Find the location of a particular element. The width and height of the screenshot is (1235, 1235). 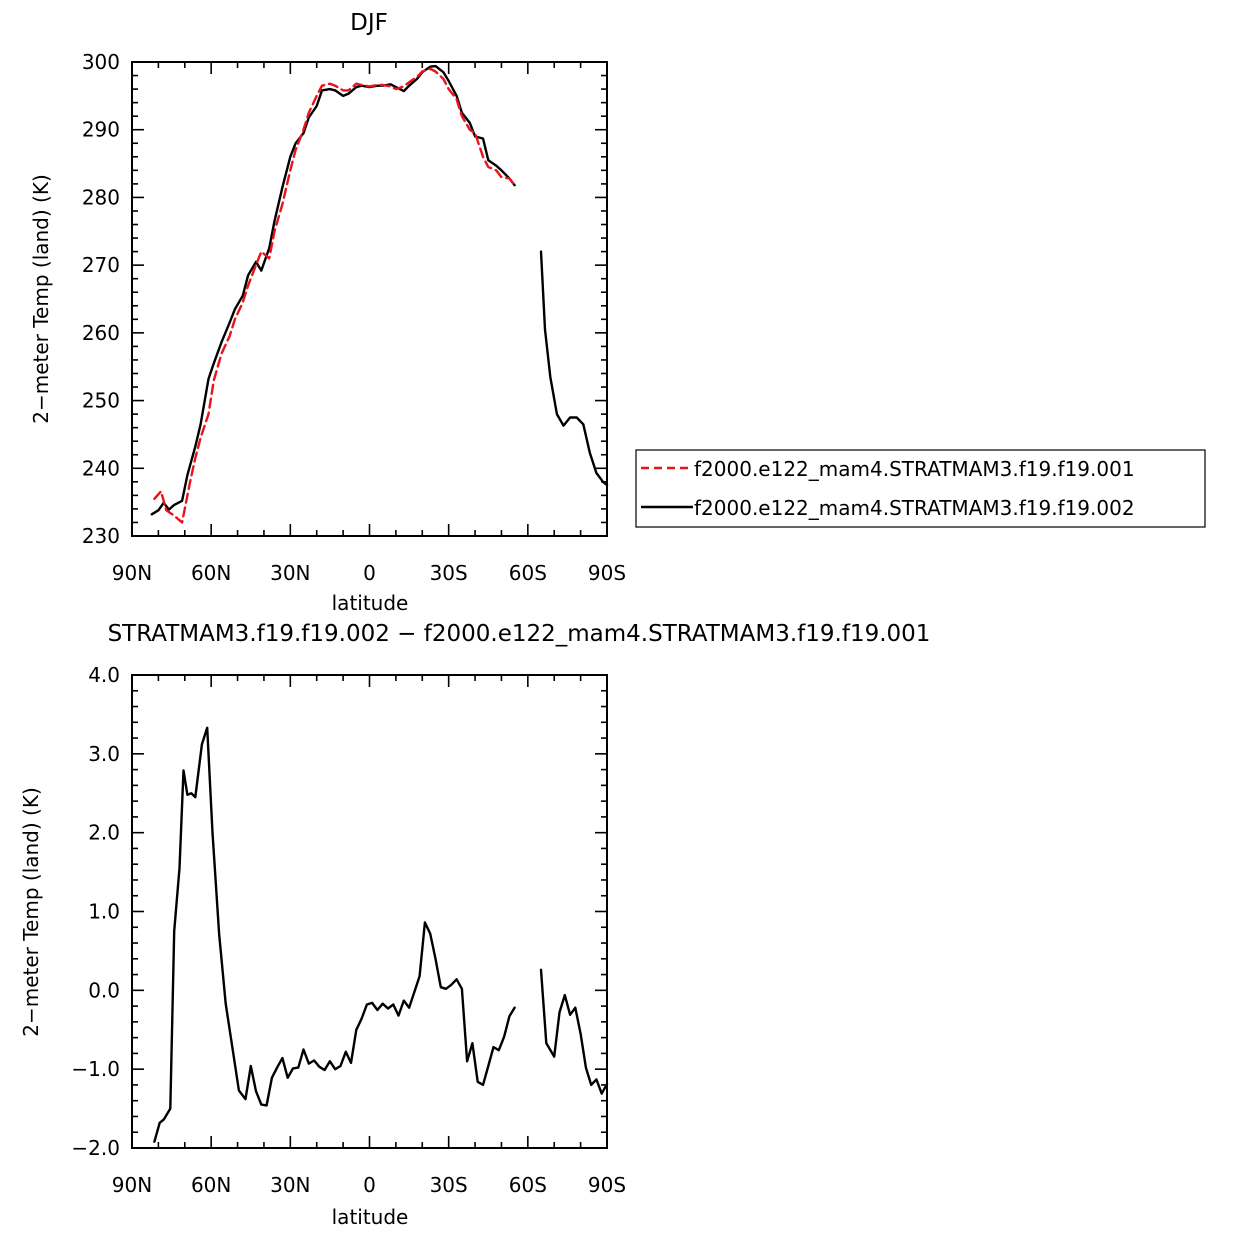

top-x-tick-label: 30N is located at coordinates (290, 573).